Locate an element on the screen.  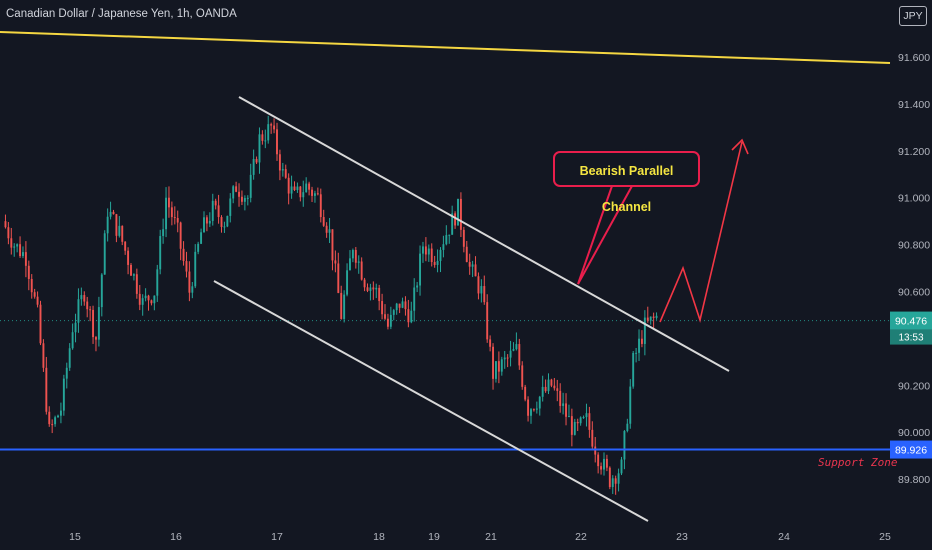
projection-arrow is located at coordinates (701, 232).